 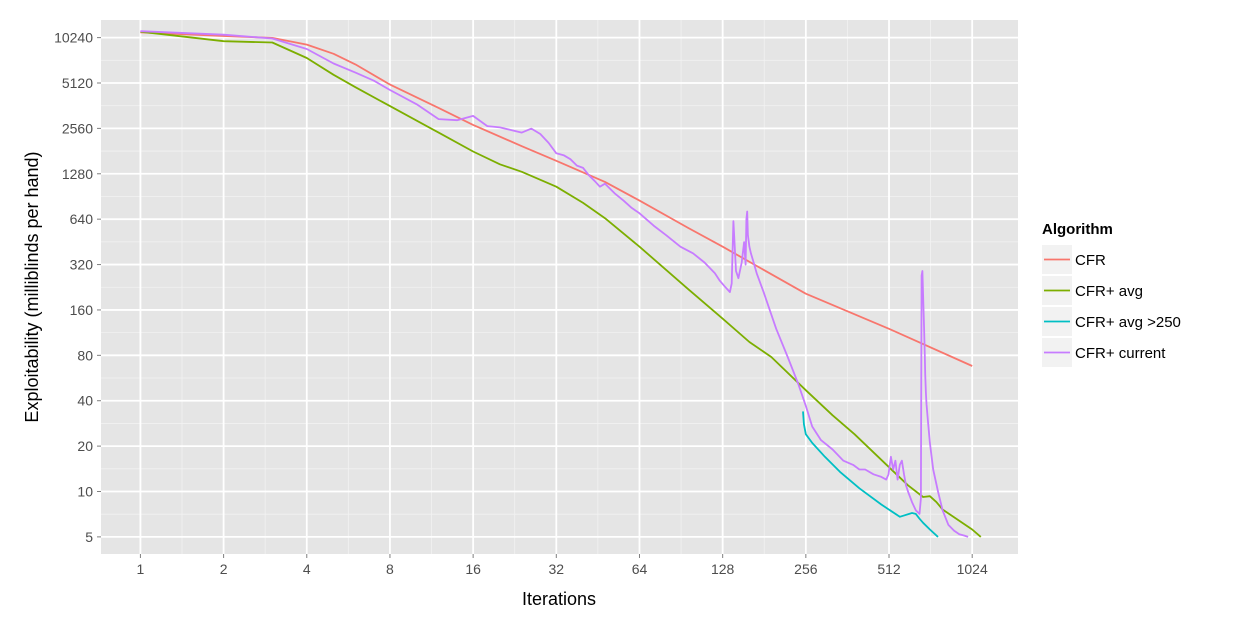 What do you see at coordinates (85, 355) in the screenshot?
I see `y-tick-label: 80` at bounding box center [85, 355].